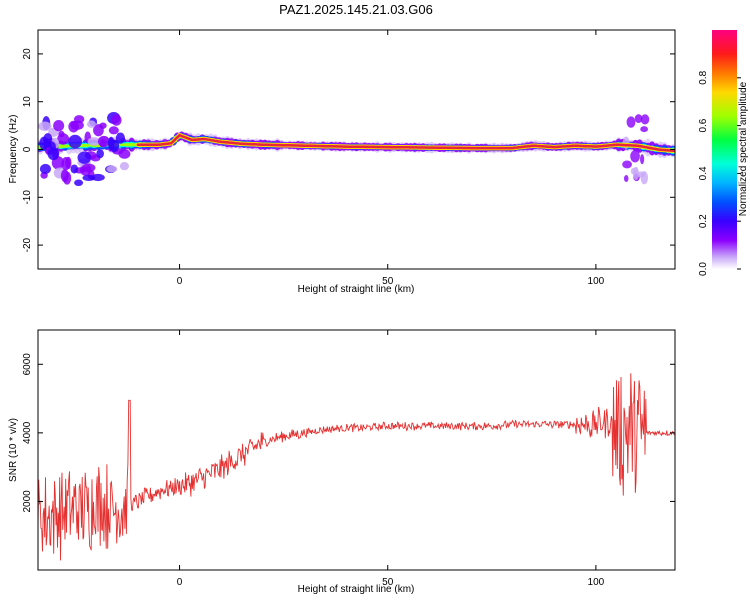 This screenshot has height=600, width=750. Describe the element at coordinates (356, 589) in the screenshot. I see `snr-xlabel: Height of straight line (km)` at that location.